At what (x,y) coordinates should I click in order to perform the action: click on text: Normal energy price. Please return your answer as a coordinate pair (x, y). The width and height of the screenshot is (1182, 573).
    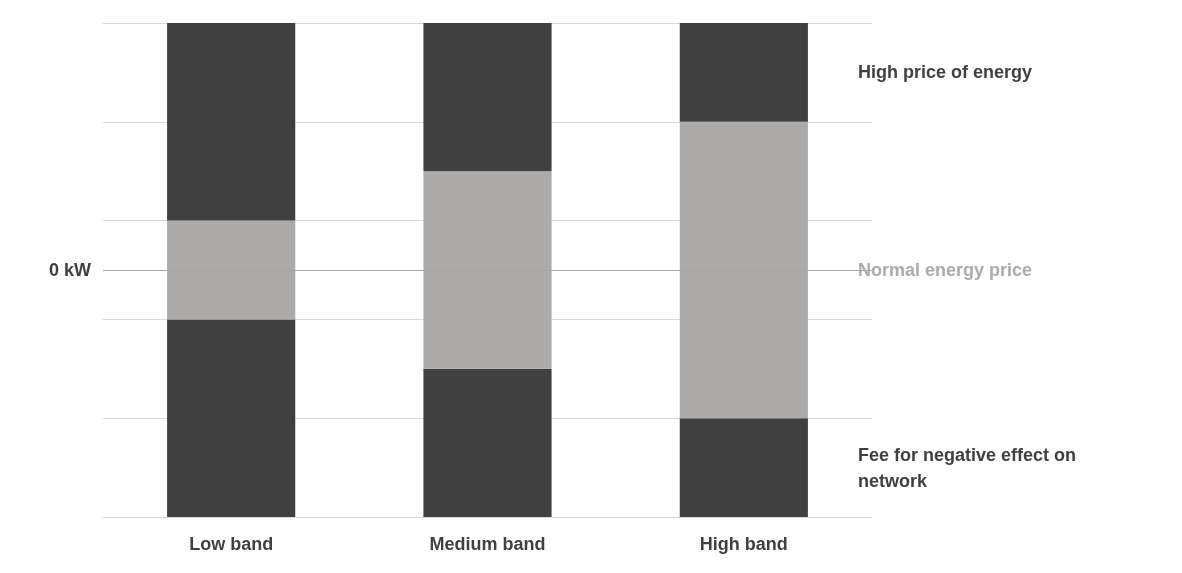
    Looking at the image, I should click on (944, 270).